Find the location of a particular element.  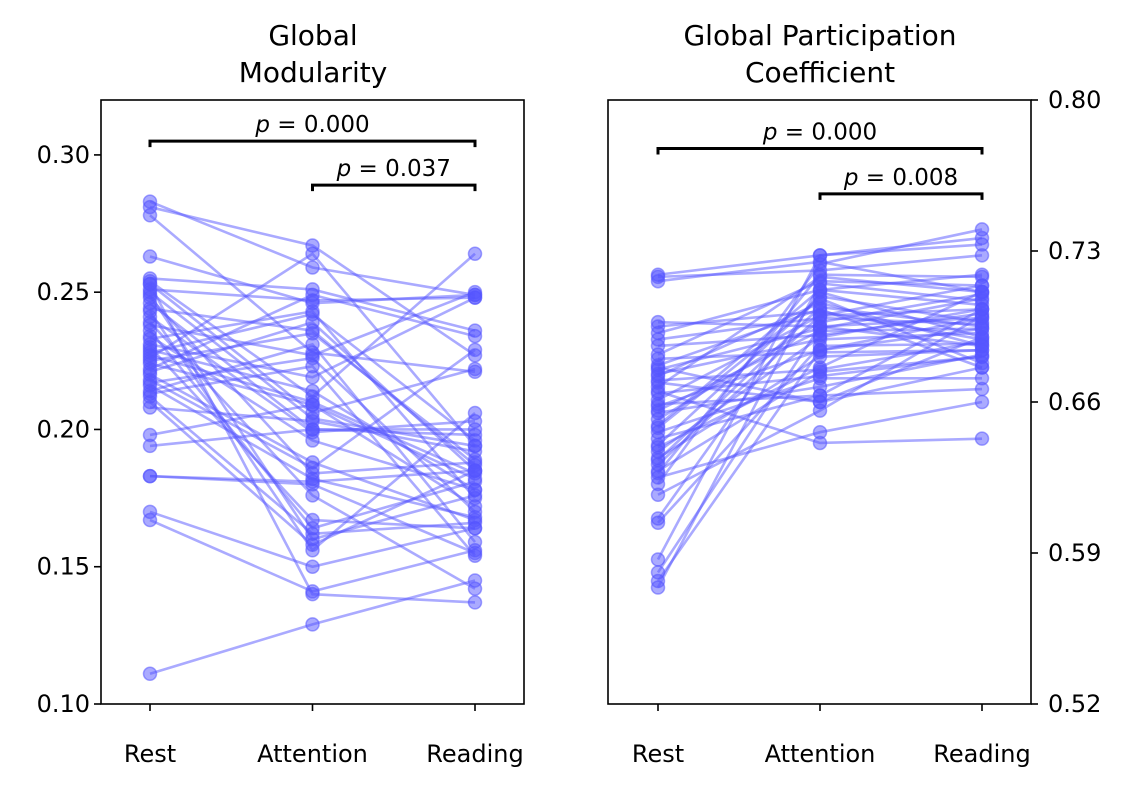

p-value-label: p = 0.037 is located at coordinates (393, 169).